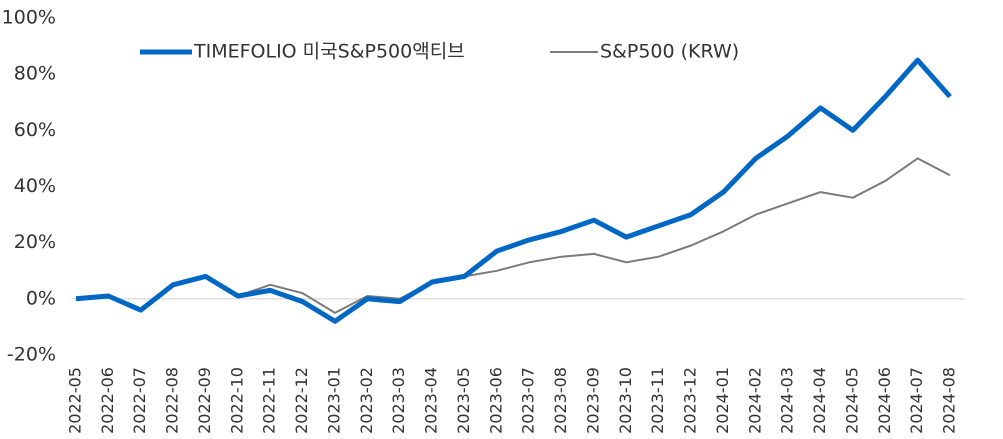 This screenshot has width=1003, height=439. I want to click on y-tick-label: 20%, so click(35, 242).